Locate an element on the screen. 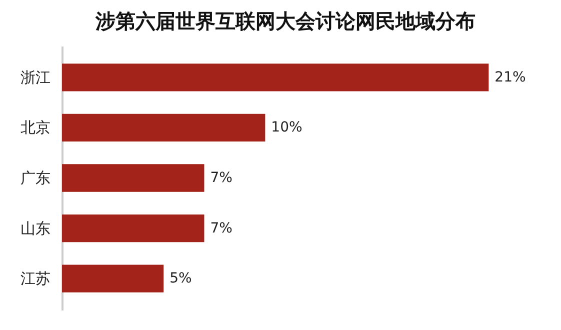 The image size is (561, 330). data-label: 10% is located at coordinates (286, 128).